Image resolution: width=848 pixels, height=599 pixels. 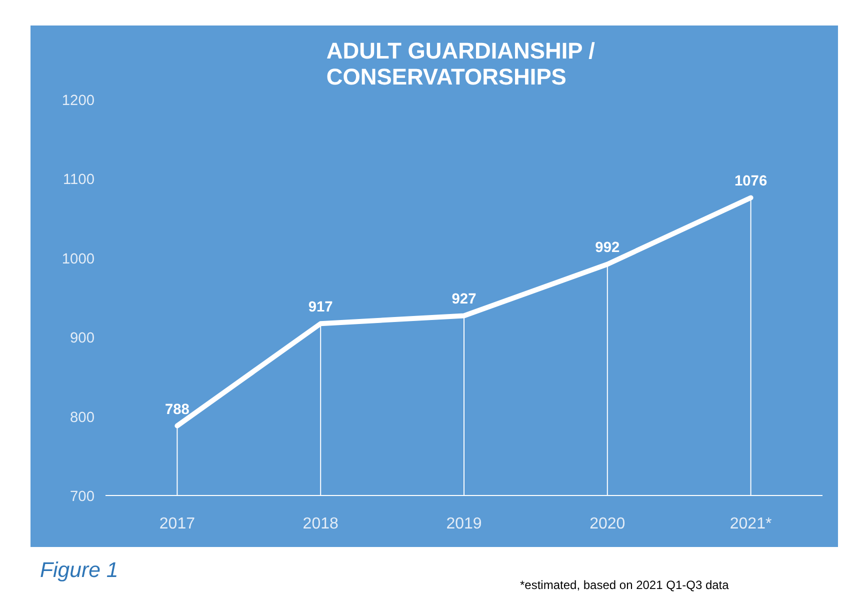 I want to click on y-tick-label: 1000, so click(x=78, y=259).